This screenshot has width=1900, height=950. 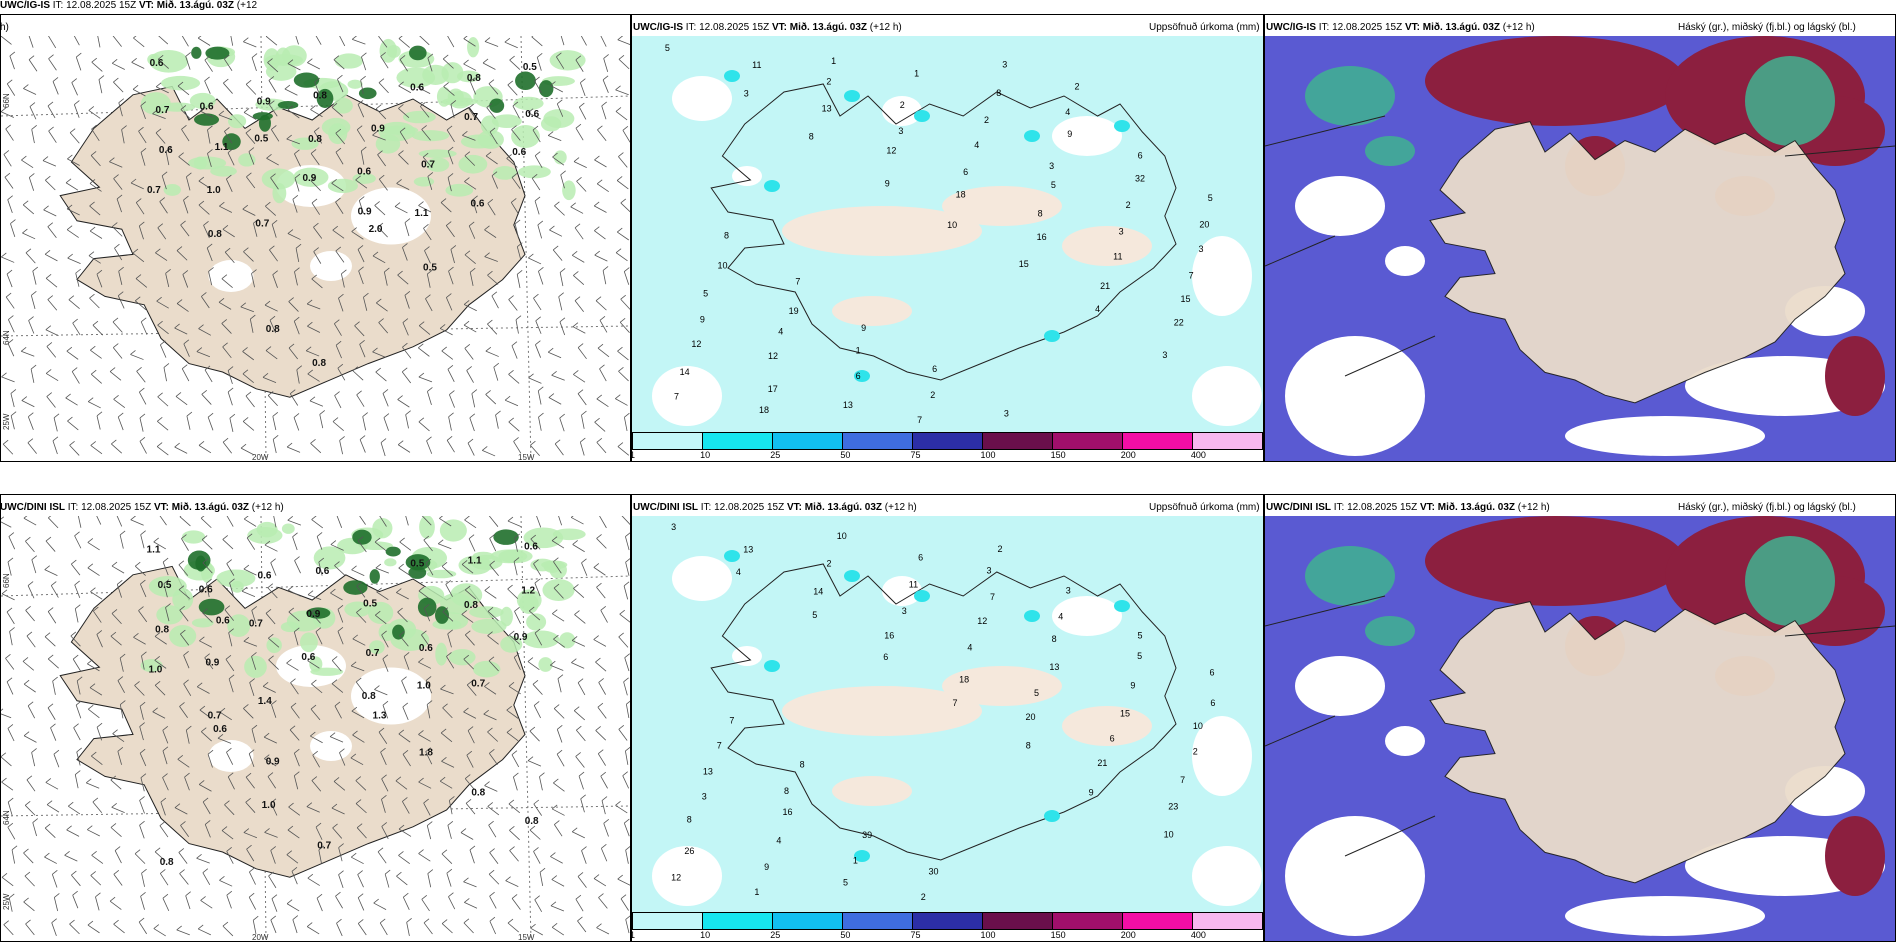 I want to click on gust-value-label: 1.4, so click(x=265, y=701).